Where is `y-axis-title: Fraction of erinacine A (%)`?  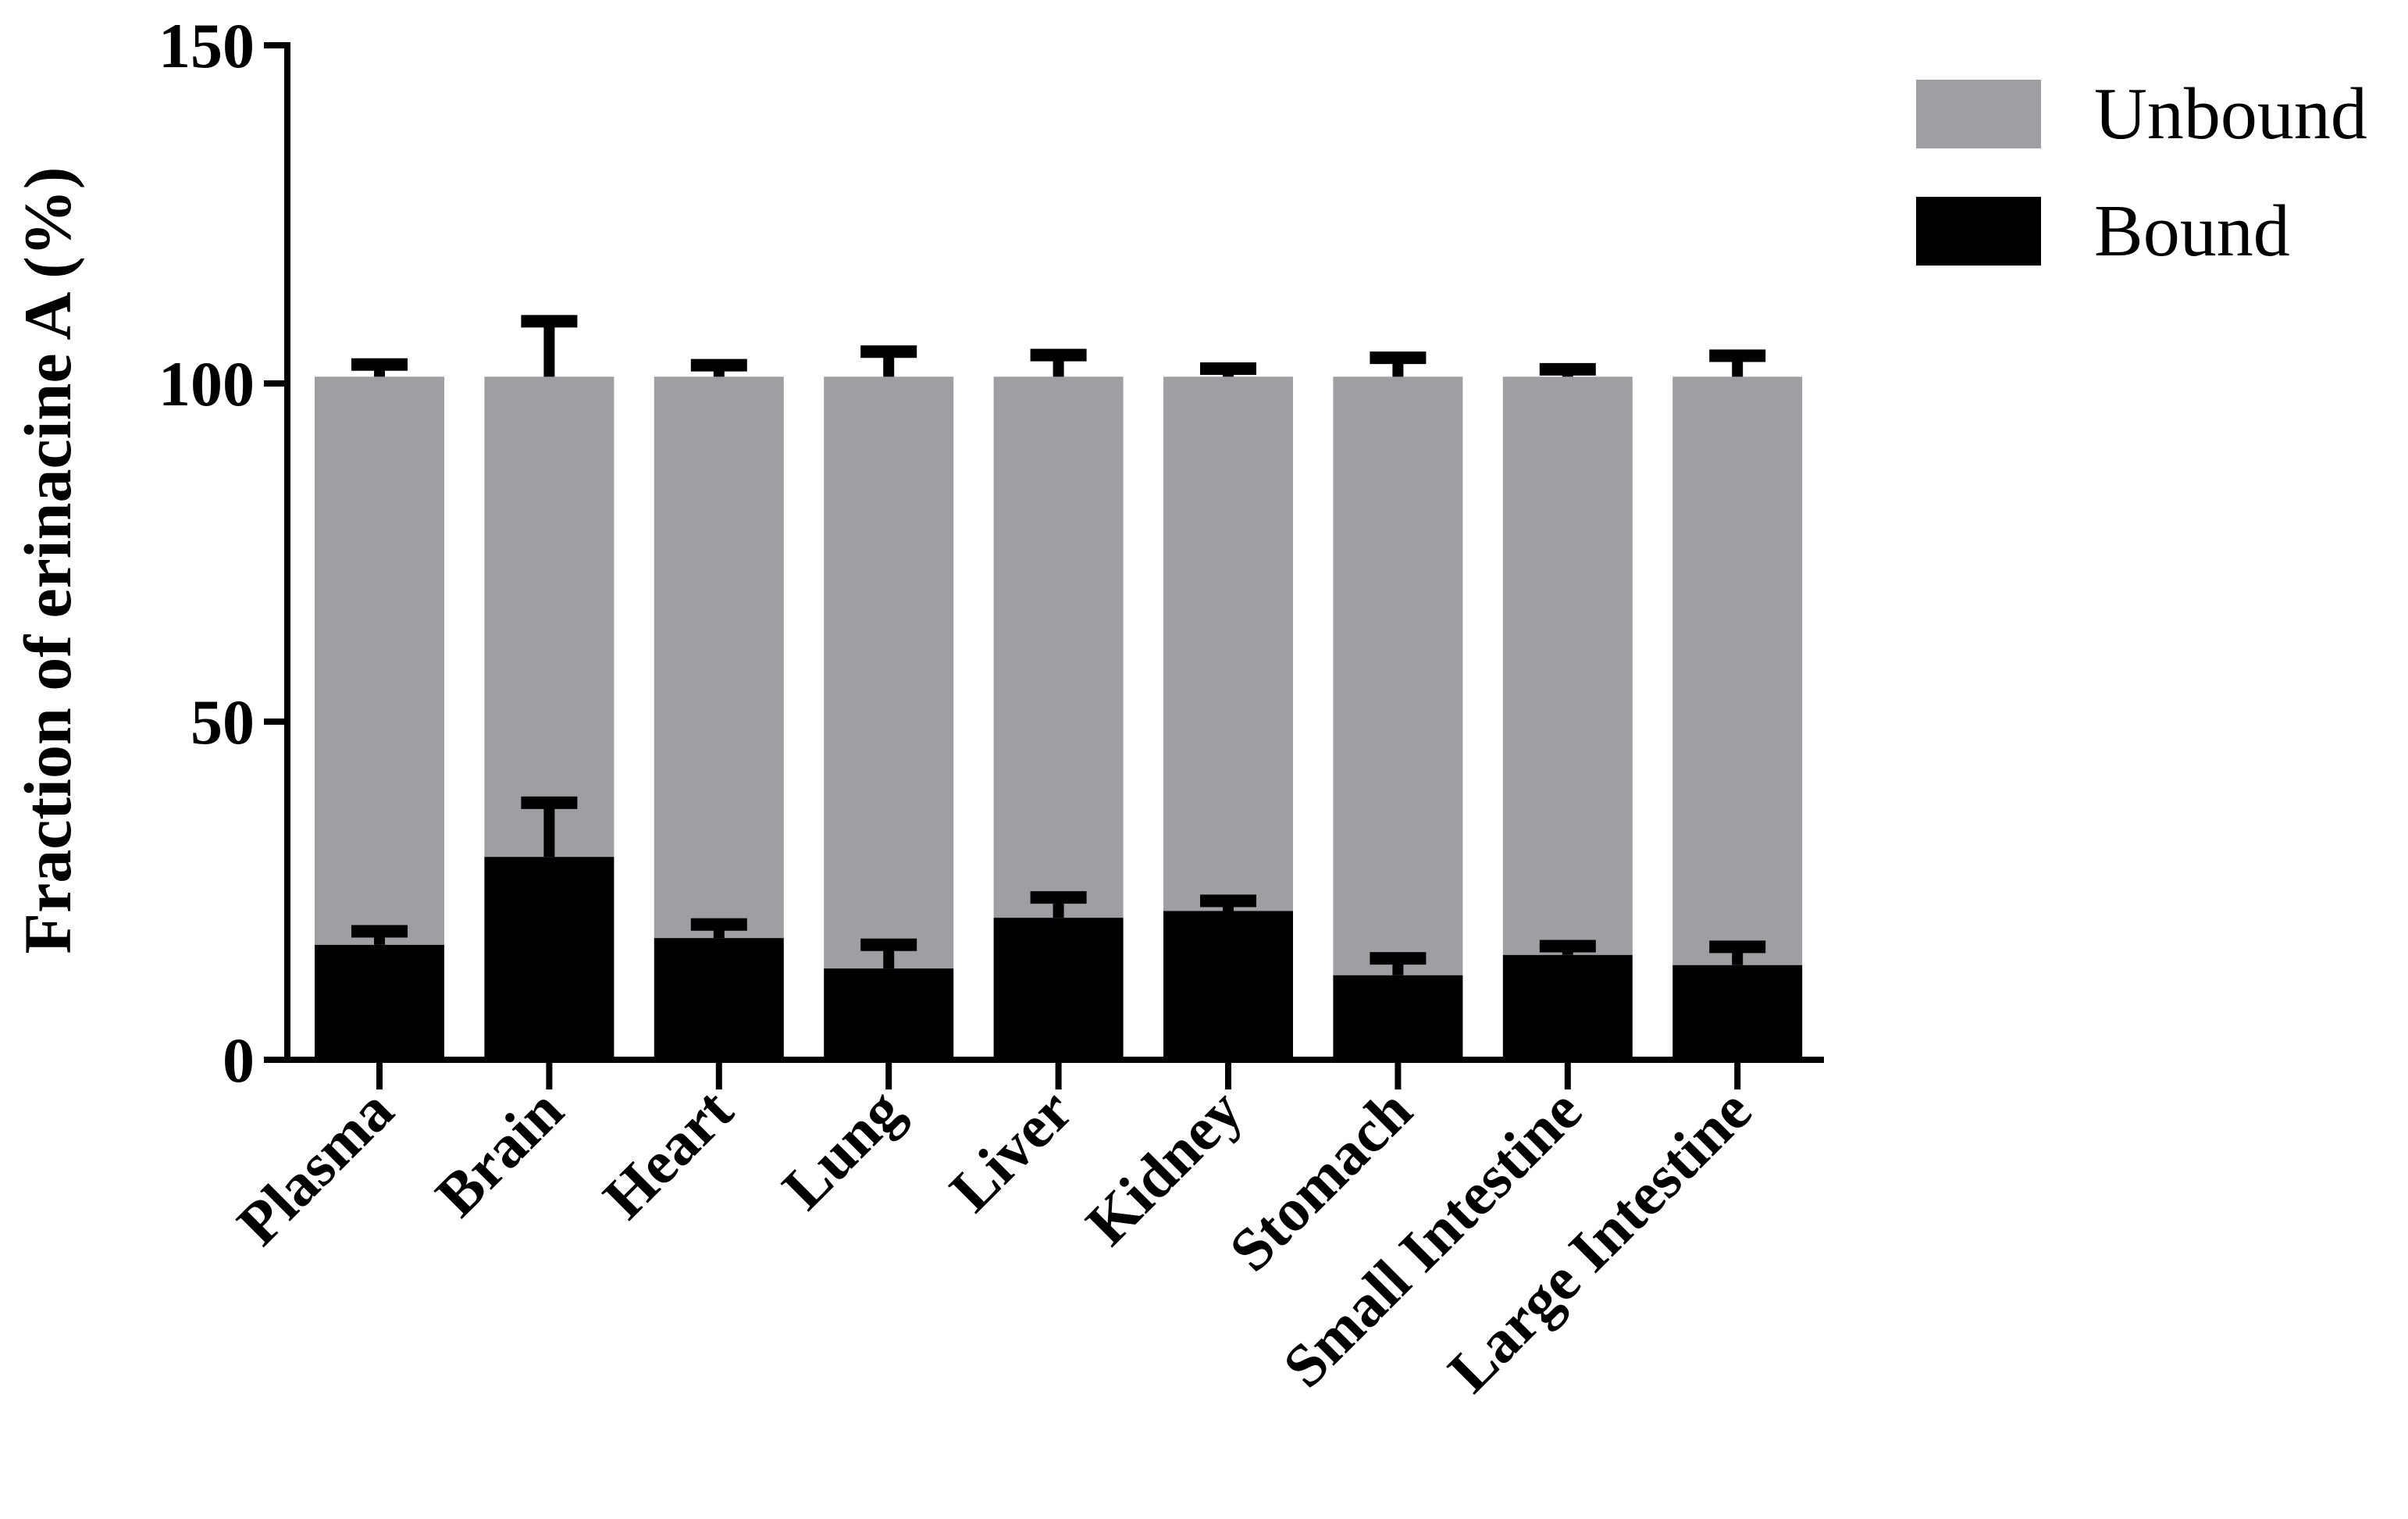 y-axis-title: Fraction of erinacine A (%) is located at coordinates (47, 560).